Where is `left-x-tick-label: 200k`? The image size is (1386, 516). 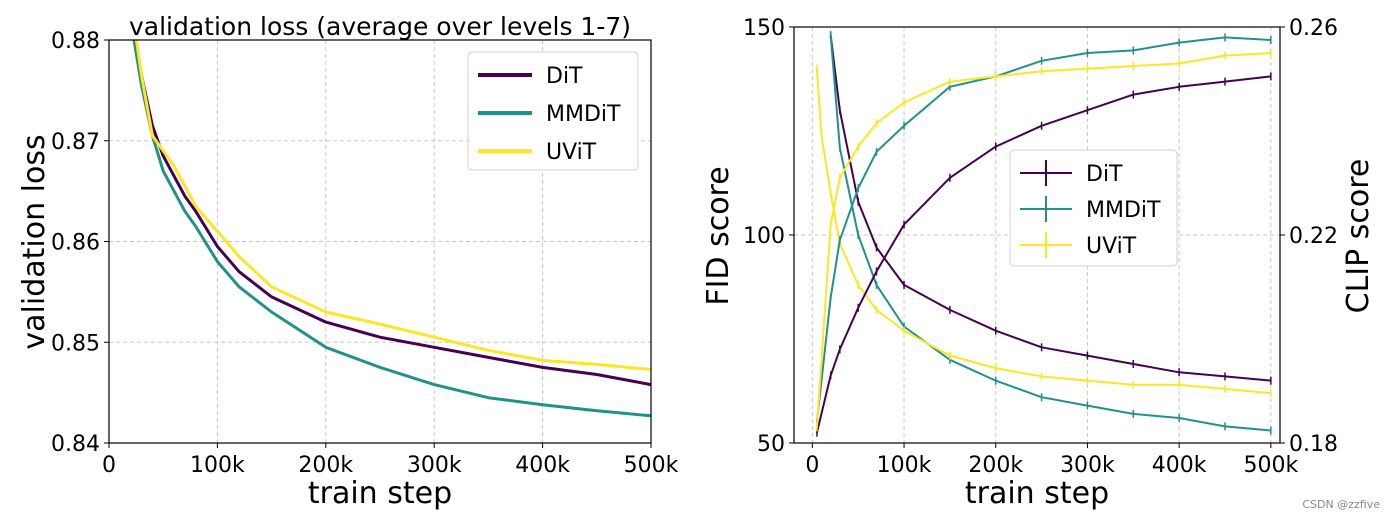
left-x-tick-label: 200k is located at coordinates (325, 465).